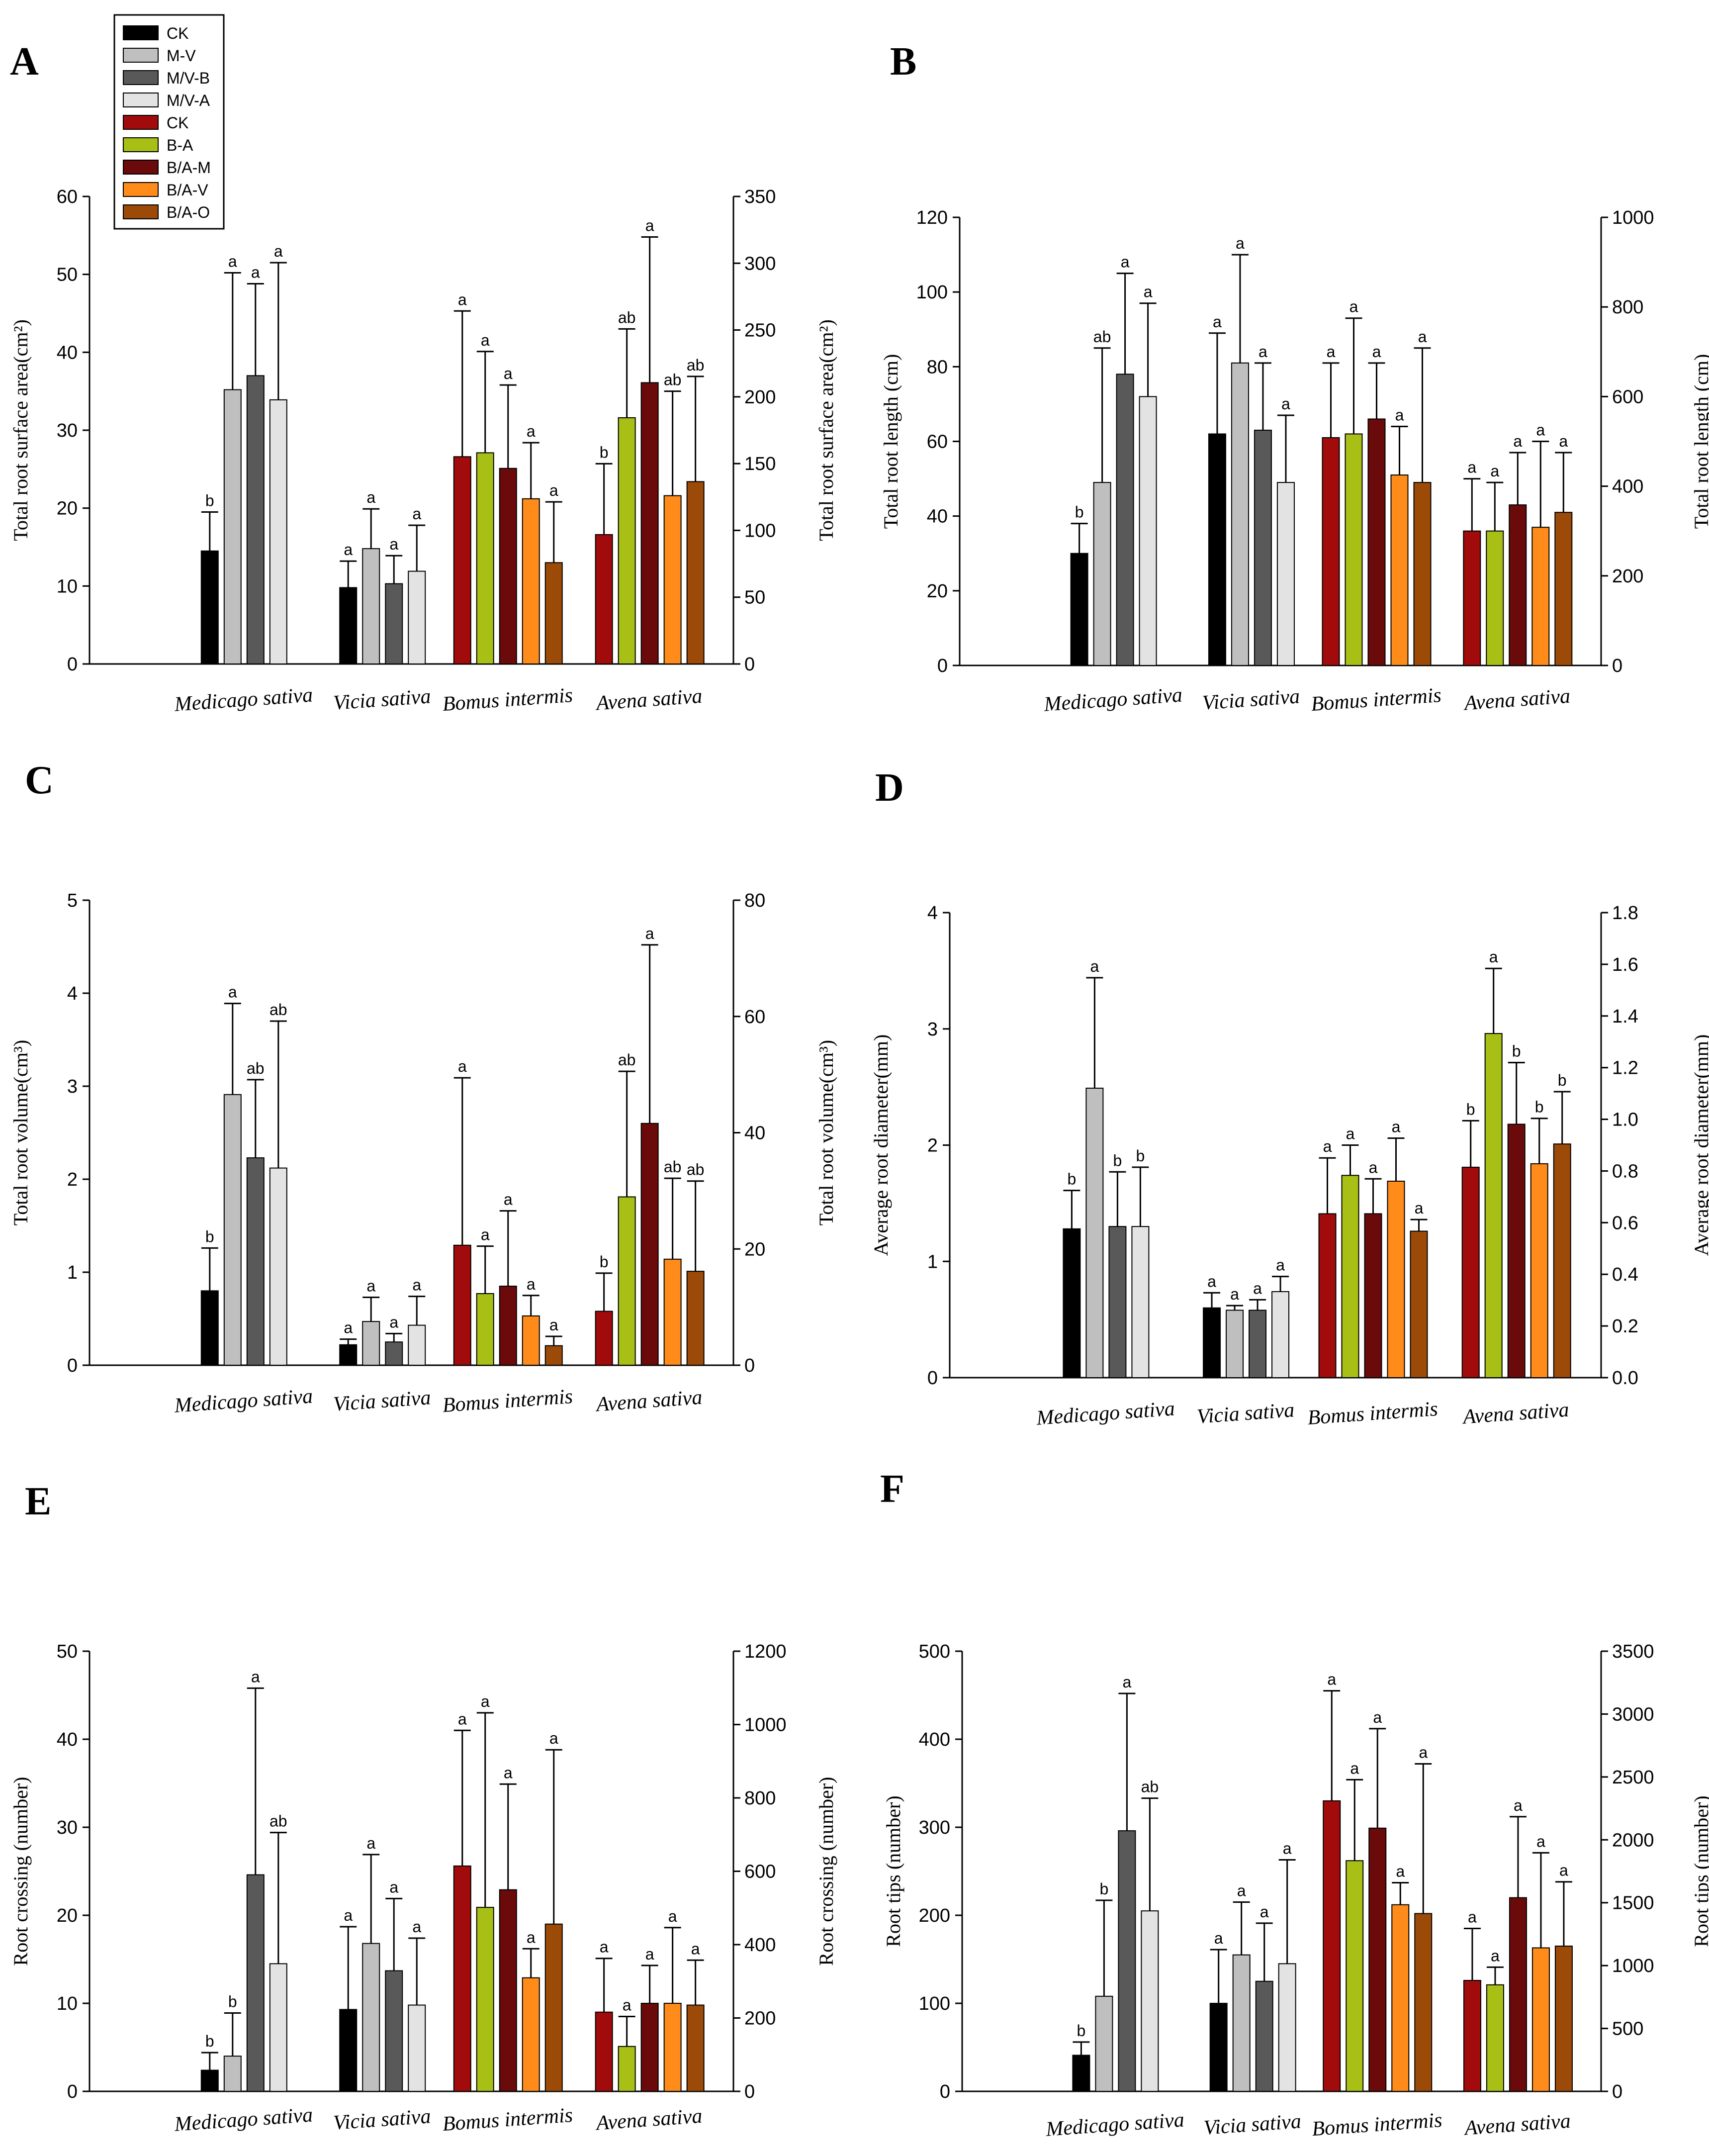 The image size is (1709, 2156). What do you see at coordinates (169, 122) in the screenshot?
I see `legend: CK M-V M/V-B M/V-A CK B-A B/A-M B/A-V B/A-O` at bounding box center [169, 122].